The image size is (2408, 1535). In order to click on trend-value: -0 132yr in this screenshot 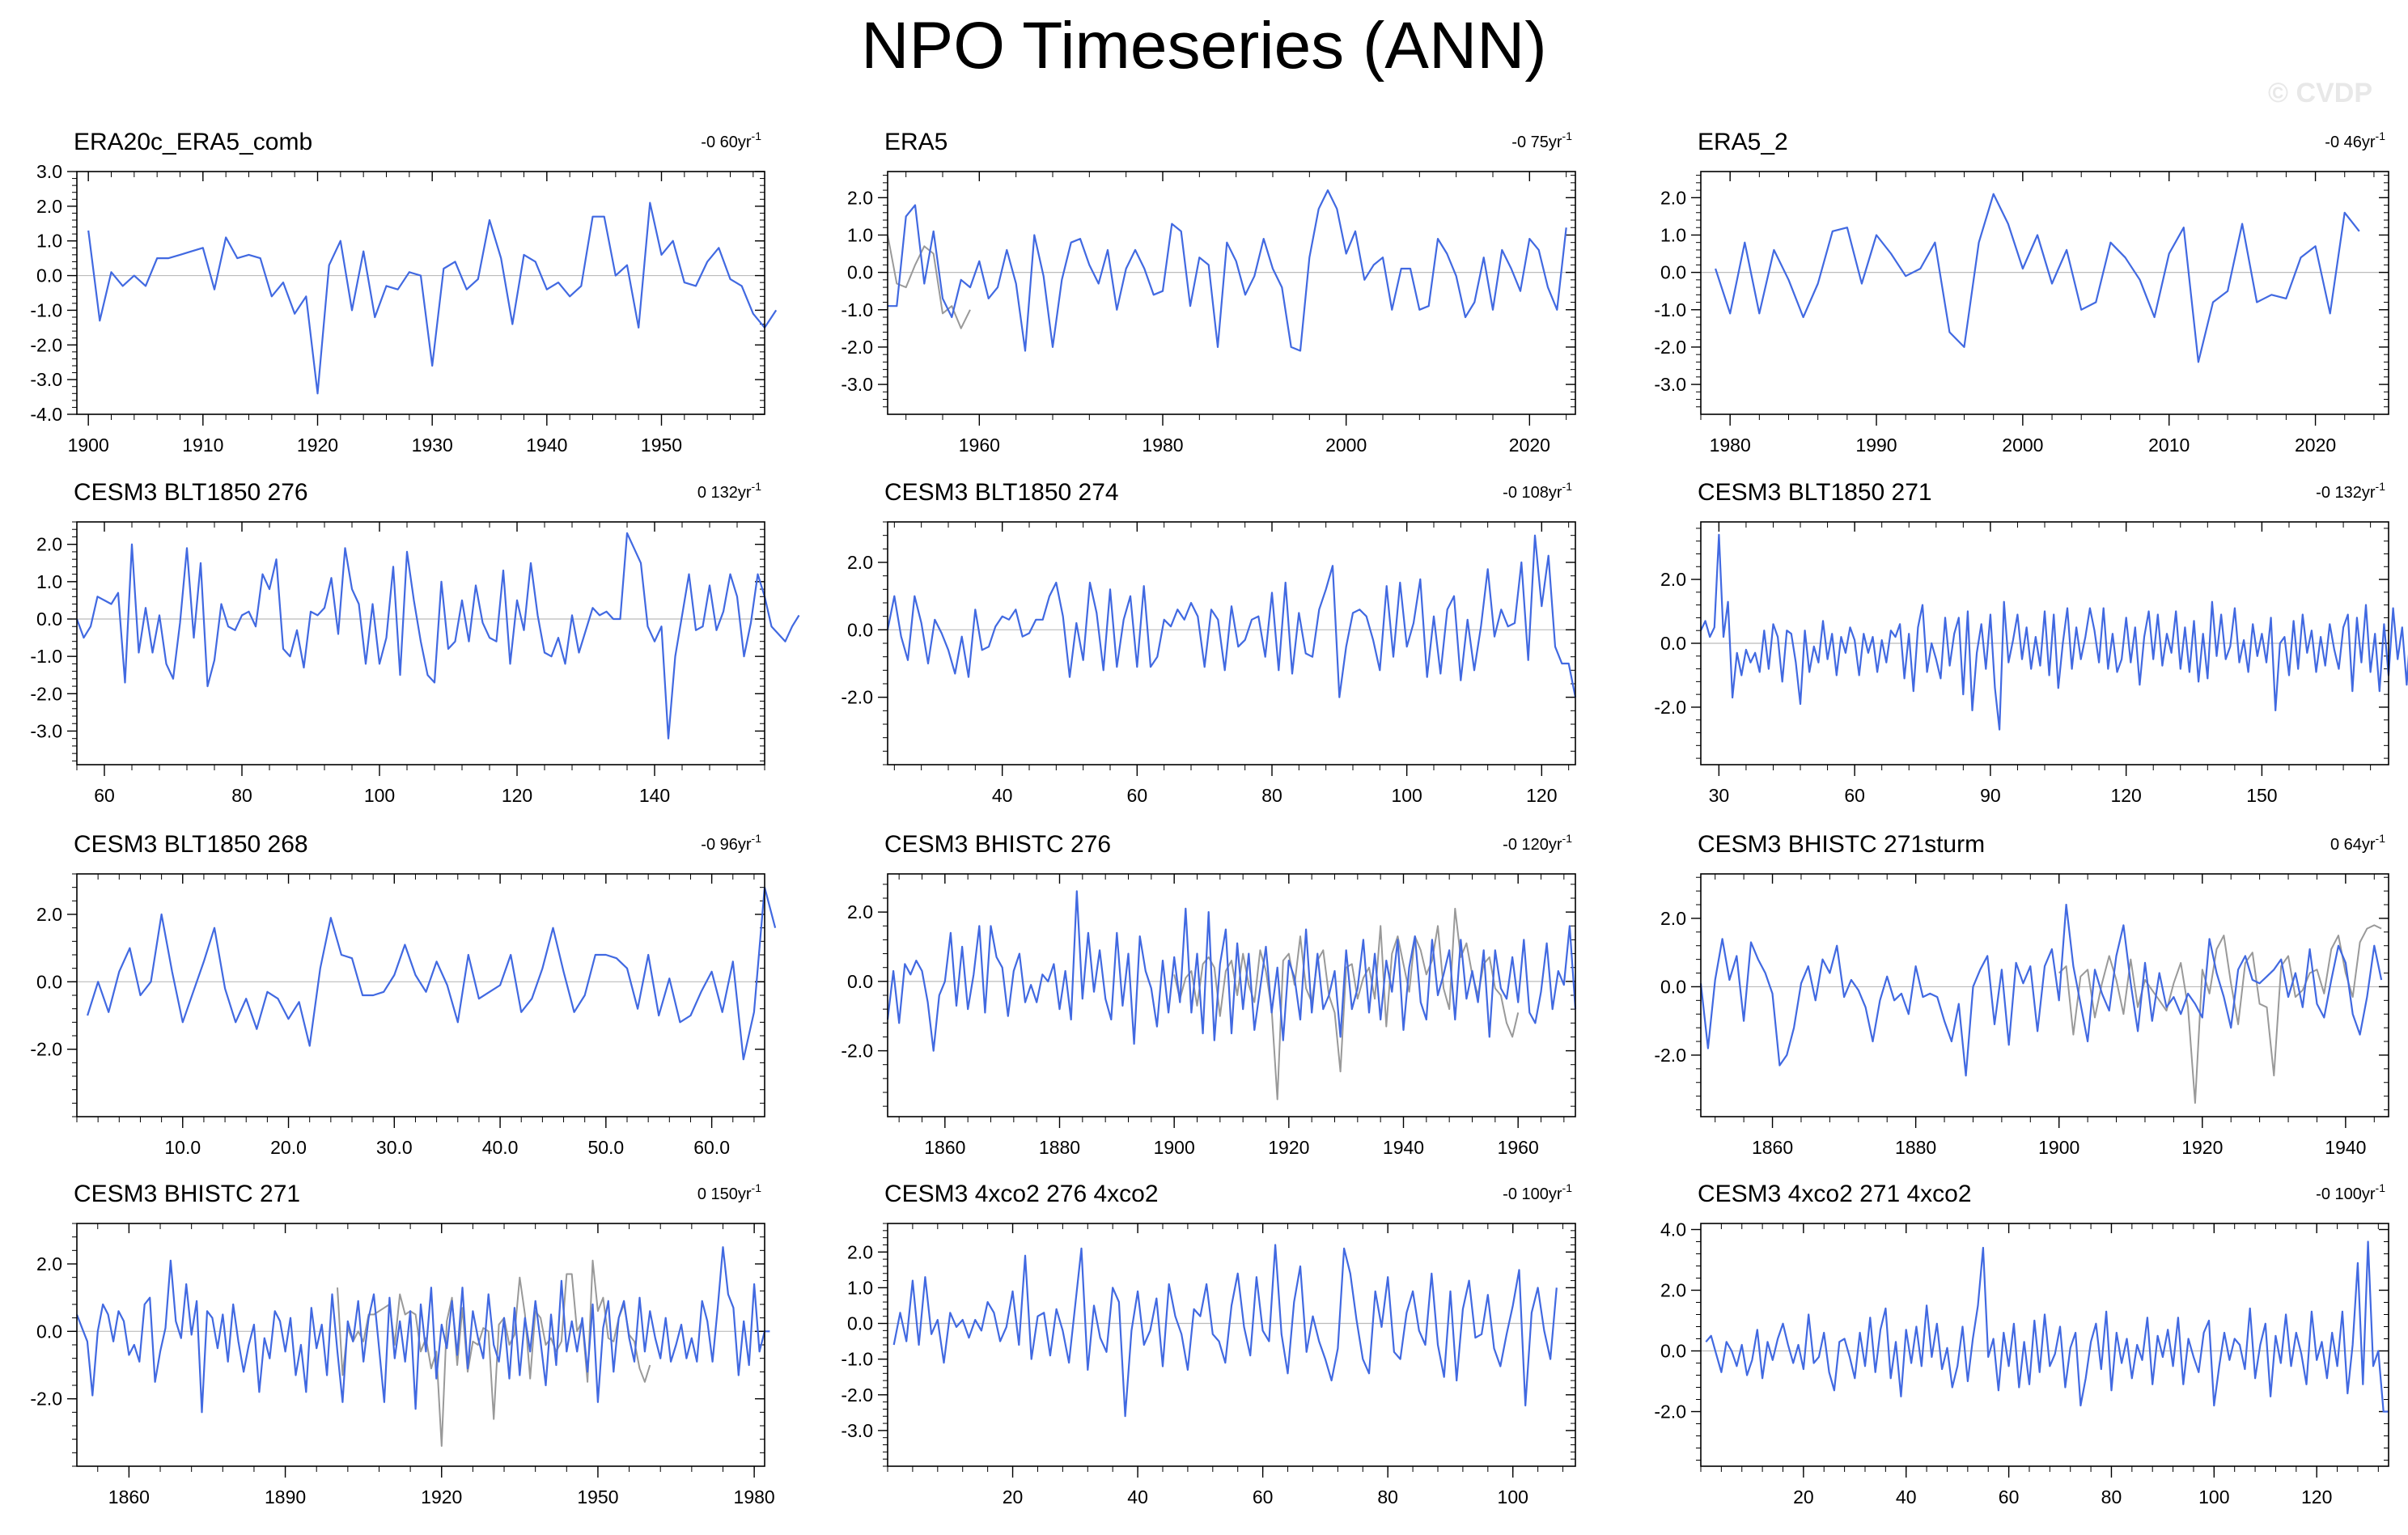, I will do `click(2346, 493)`.